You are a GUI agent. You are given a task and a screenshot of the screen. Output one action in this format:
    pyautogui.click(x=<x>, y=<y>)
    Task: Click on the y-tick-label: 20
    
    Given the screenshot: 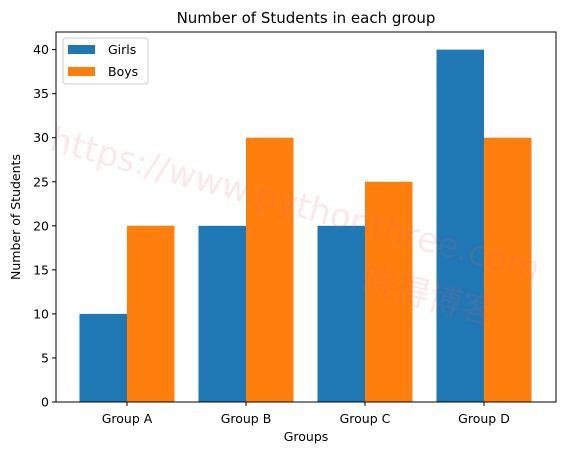 What is the action you would take?
    pyautogui.click(x=41, y=225)
    